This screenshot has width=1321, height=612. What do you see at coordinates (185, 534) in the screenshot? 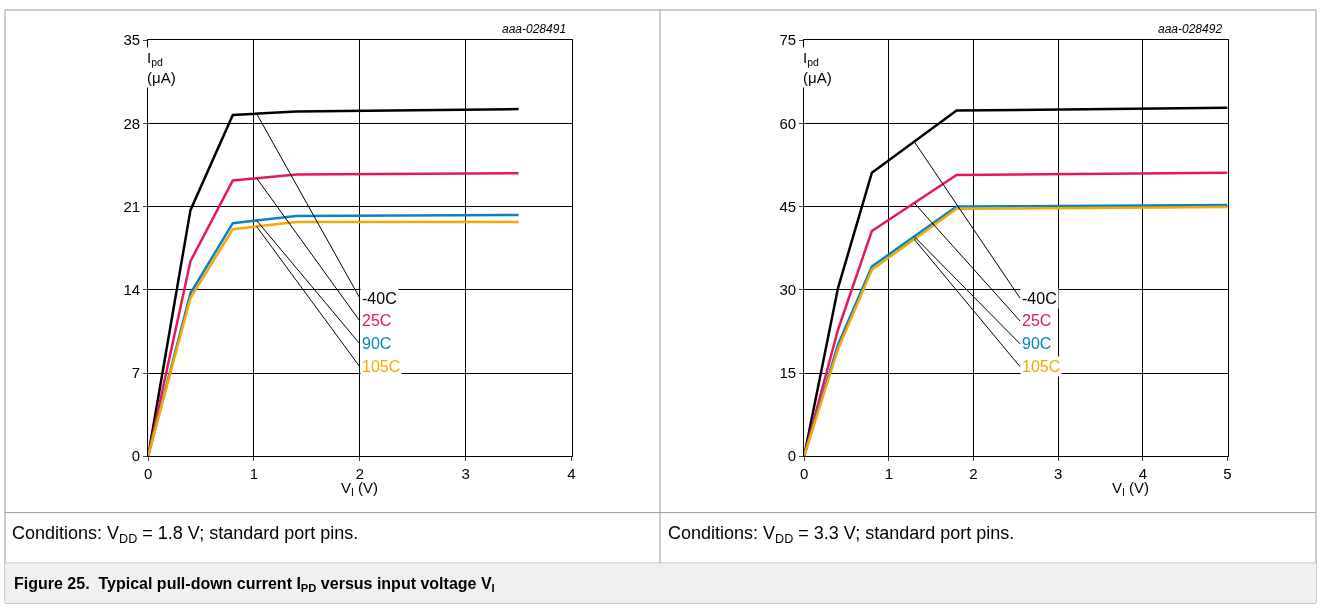
I see `text: Conditions: V$_{DD}$ = 1.8 V; standard port pins.` at bounding box center [185, 534].